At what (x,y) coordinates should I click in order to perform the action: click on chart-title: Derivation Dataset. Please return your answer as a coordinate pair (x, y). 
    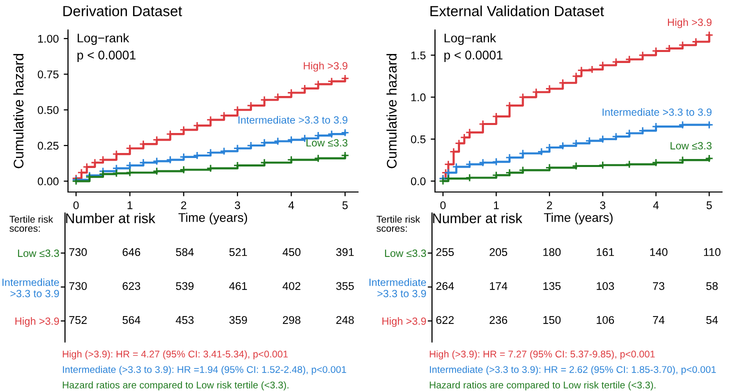
    Looking at the image, I should click on (122, 11).